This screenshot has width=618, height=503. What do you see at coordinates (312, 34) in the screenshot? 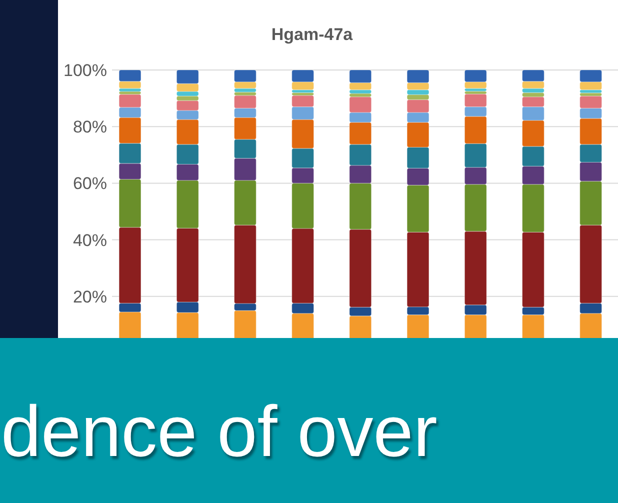
I see `chart-title: Hgam-47a` at bounding box center [312, 34].